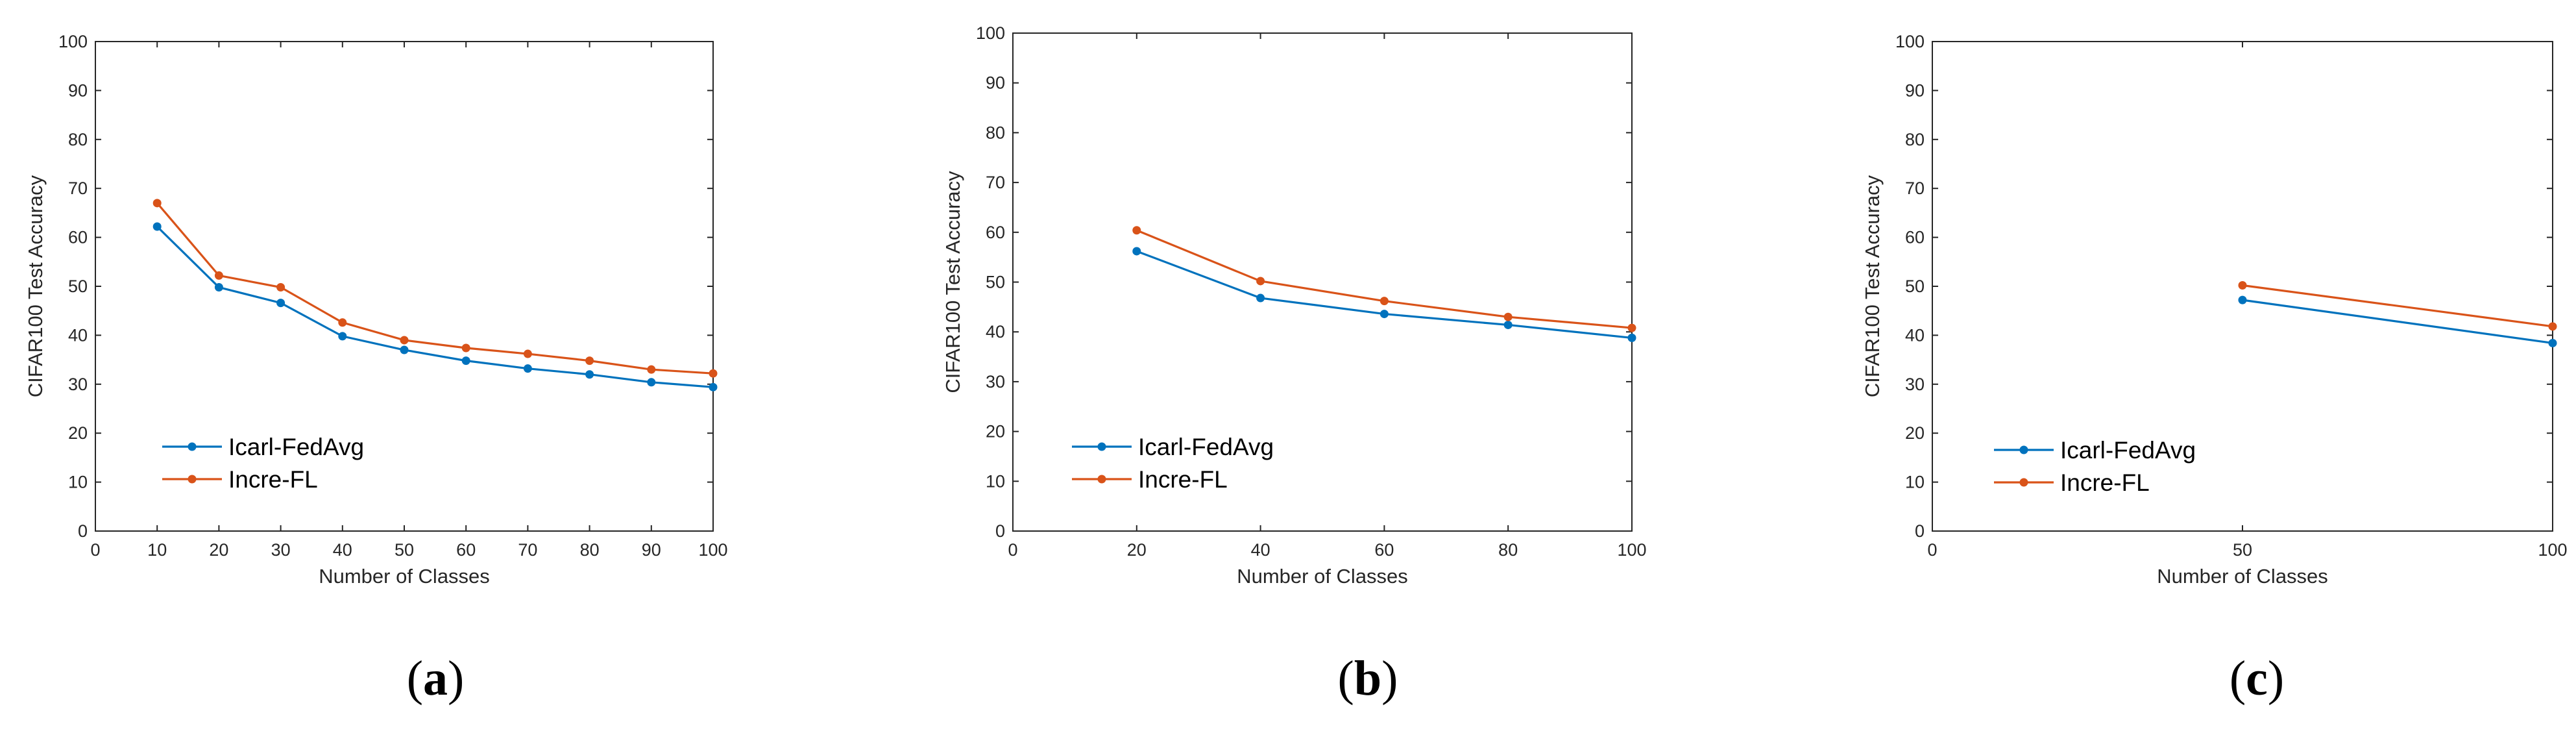  Describe the element at coordinates (527, 550) in the screenshot. I see `x-tick-label: 70` at that location.